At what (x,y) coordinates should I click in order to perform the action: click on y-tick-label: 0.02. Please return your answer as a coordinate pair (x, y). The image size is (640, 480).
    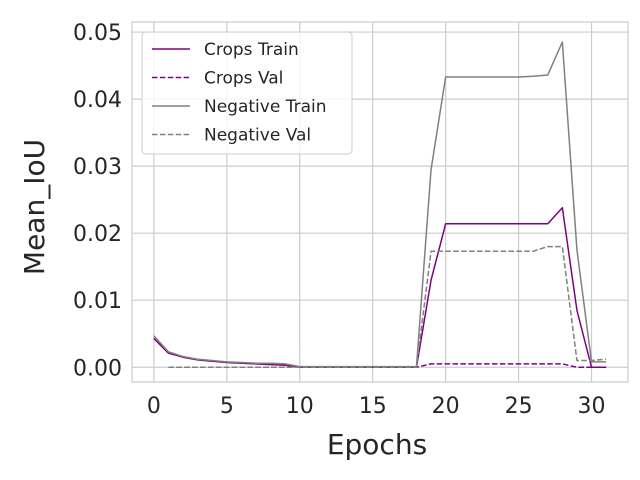
    Looking at the image, I should click on (97, 234).